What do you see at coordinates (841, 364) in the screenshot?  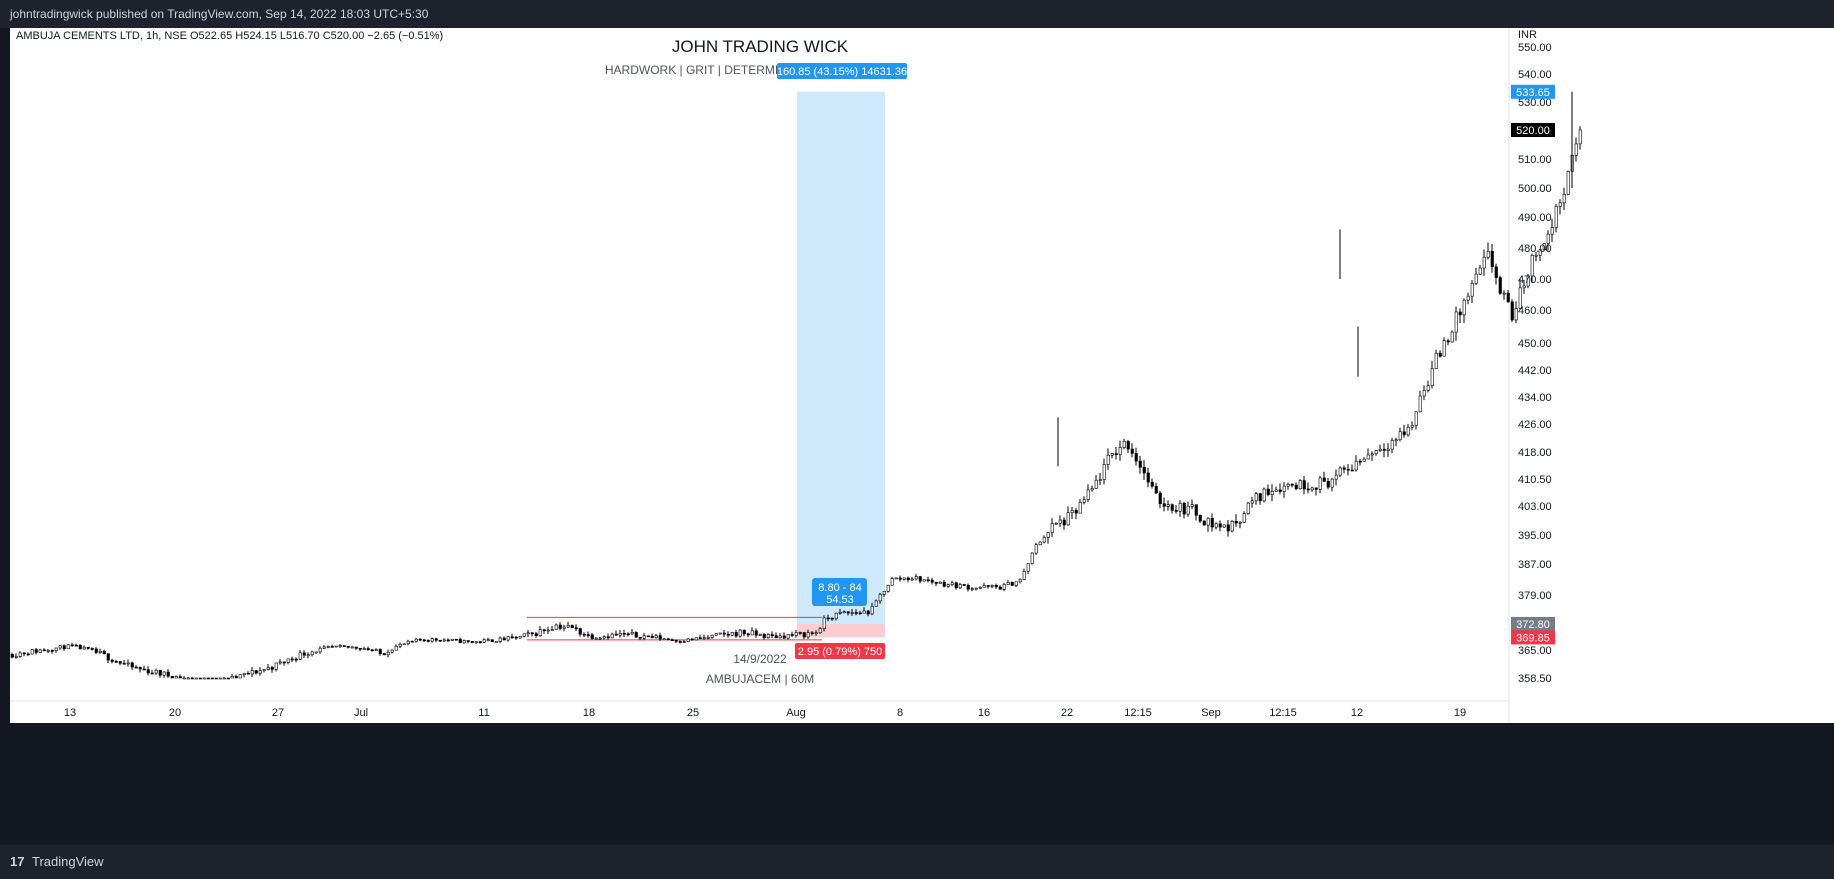 I see `long-position-tool` at bounding box center [841, 364].